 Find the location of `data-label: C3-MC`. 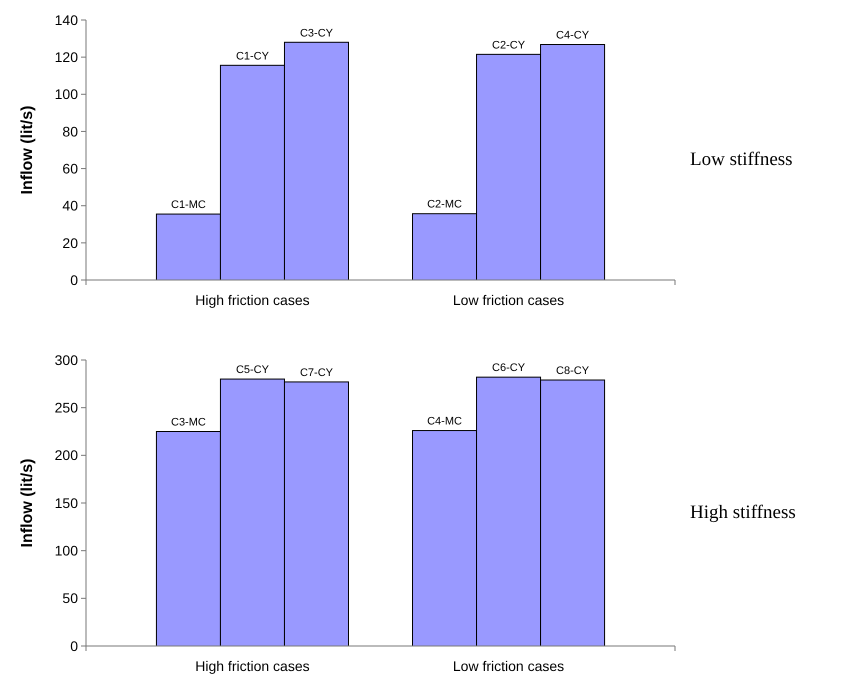

data-label: C3-MC is located at coordinates (188, 422).